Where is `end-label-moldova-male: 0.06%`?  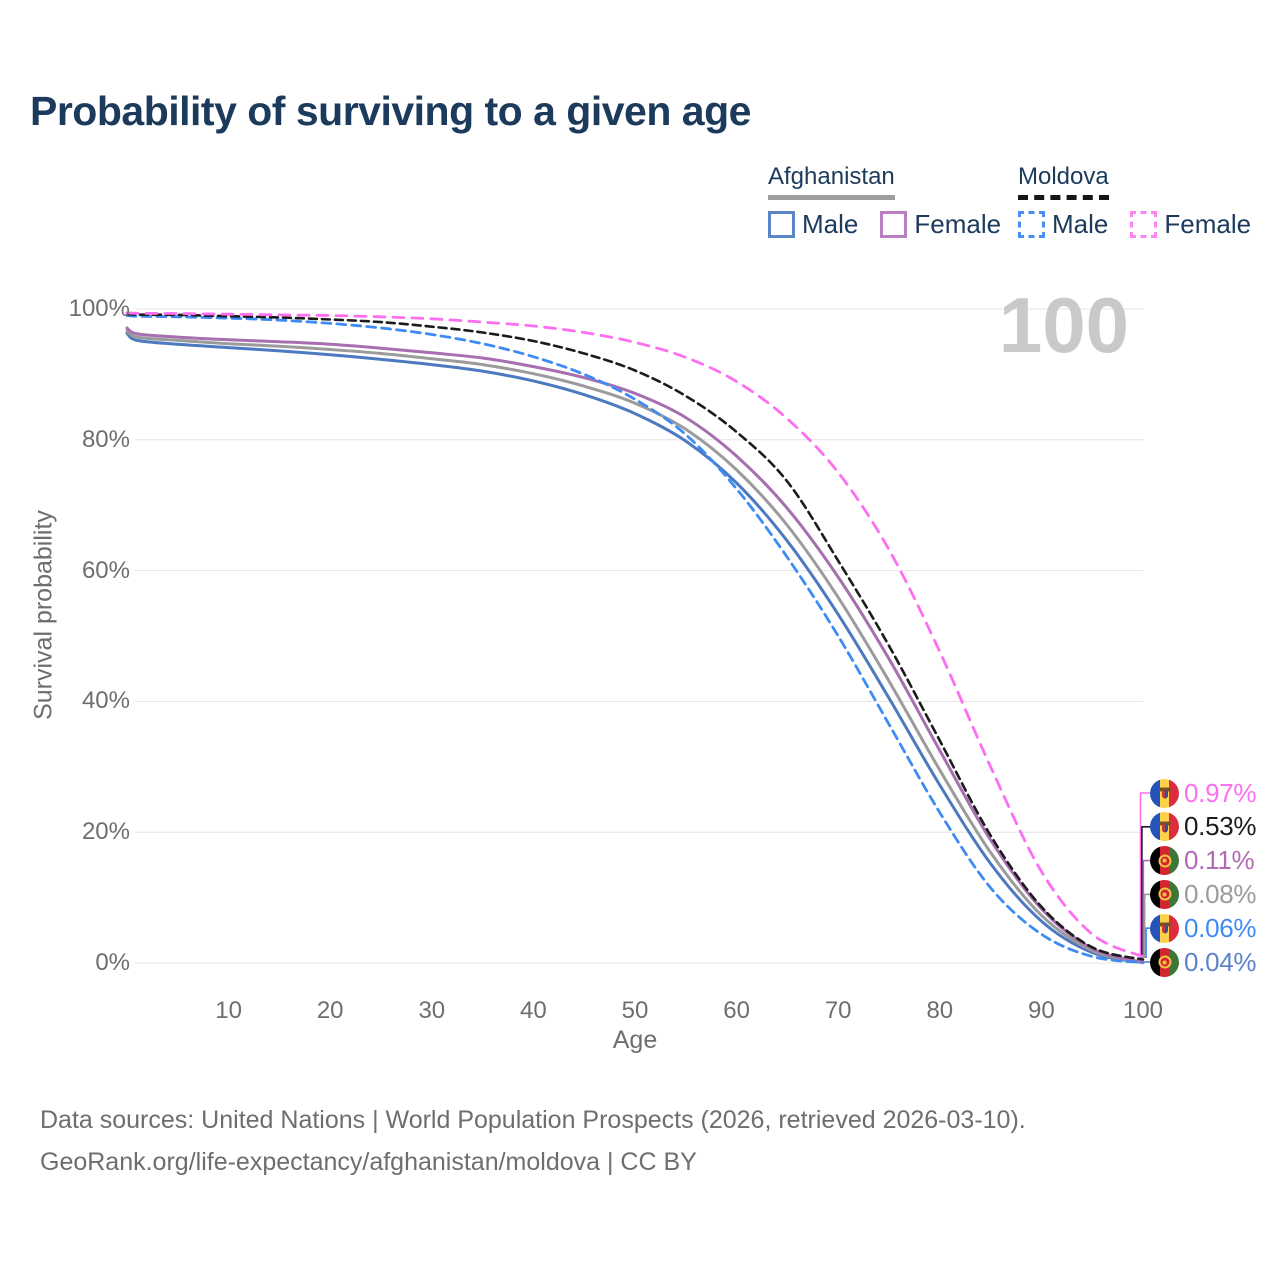 end-label-moldova-male: 0.06% is located at coordinates (1203, 928).